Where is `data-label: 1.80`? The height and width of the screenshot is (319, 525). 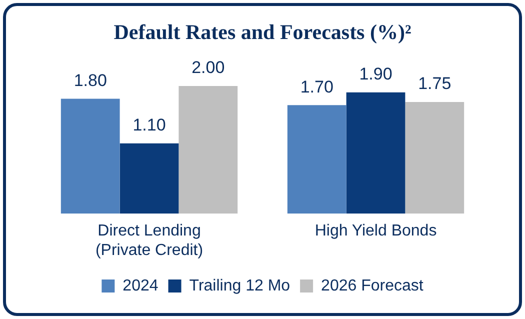
data-label: 1.80 is located at coordinates (90, 80).